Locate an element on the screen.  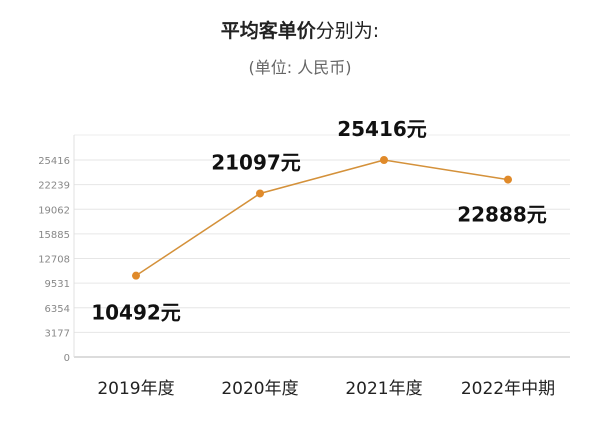
x-tick-label: 2021年度 is located at coordinates (383, 389).